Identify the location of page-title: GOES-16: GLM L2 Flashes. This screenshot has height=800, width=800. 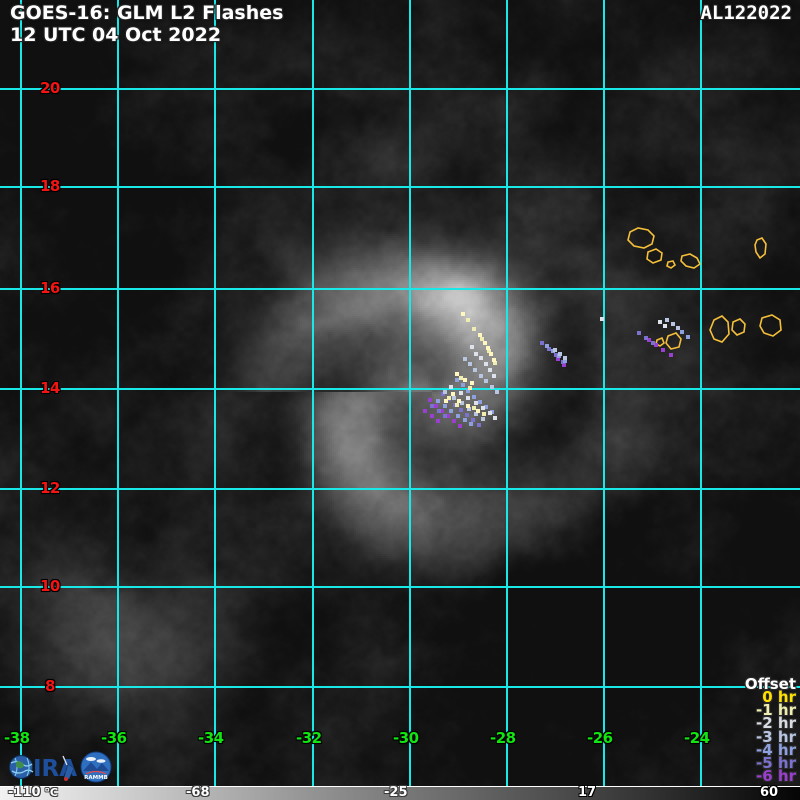
(147, 13).